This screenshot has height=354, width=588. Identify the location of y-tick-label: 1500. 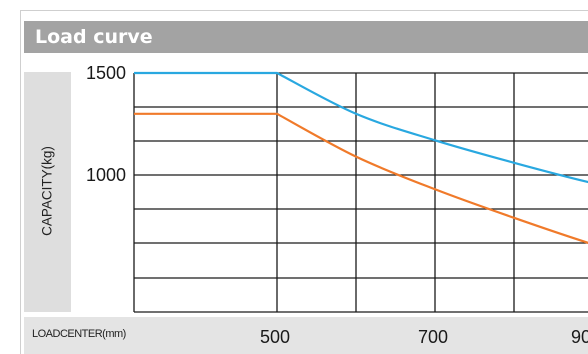
(106, 73).